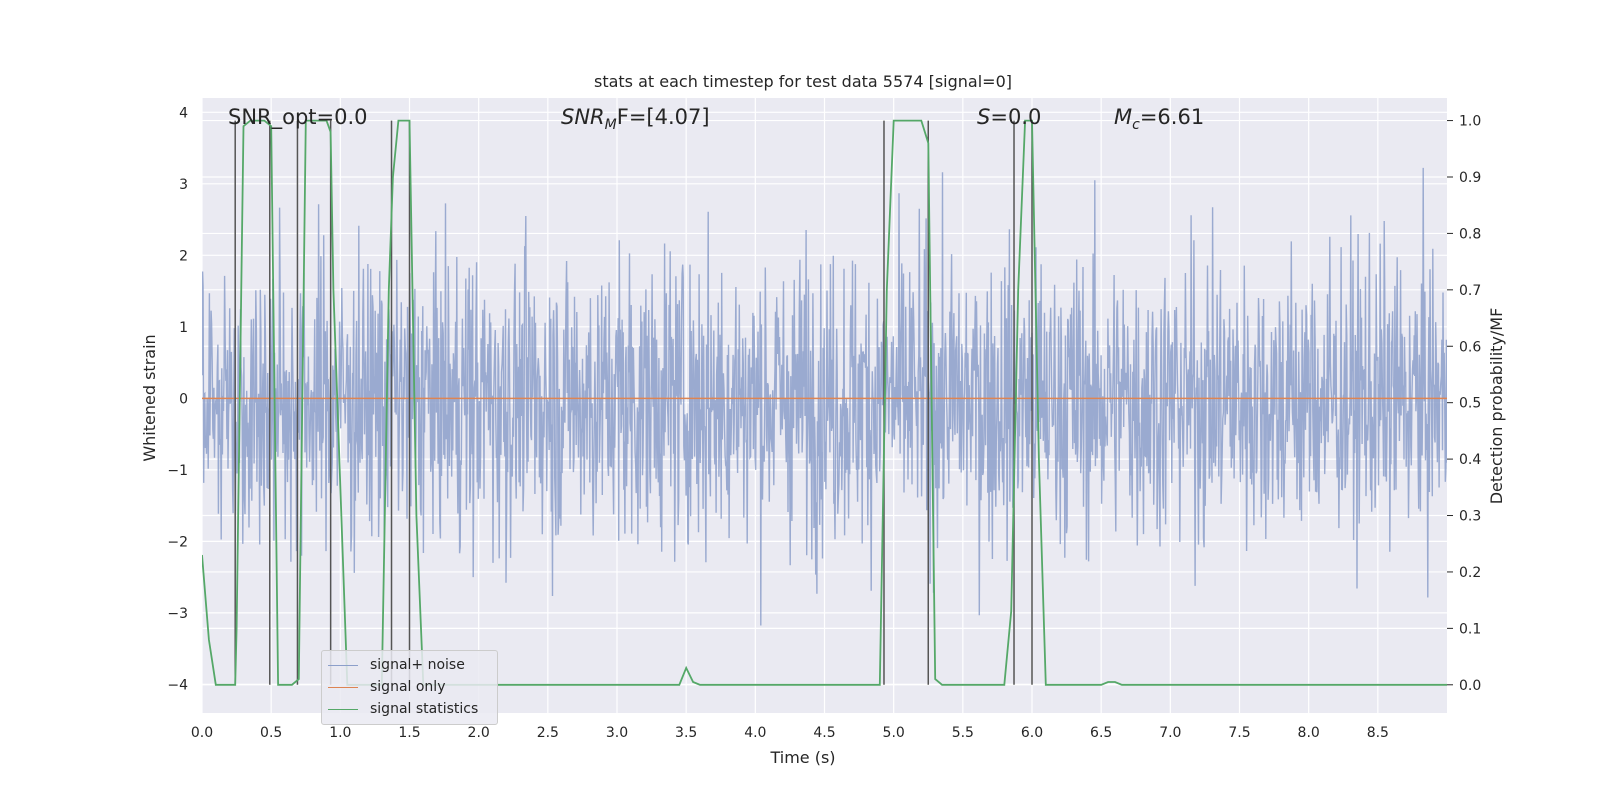  Describe the element at coordinates (1170, 733) in the screenshot. I see `x-tick-label: 7.0` at that location.